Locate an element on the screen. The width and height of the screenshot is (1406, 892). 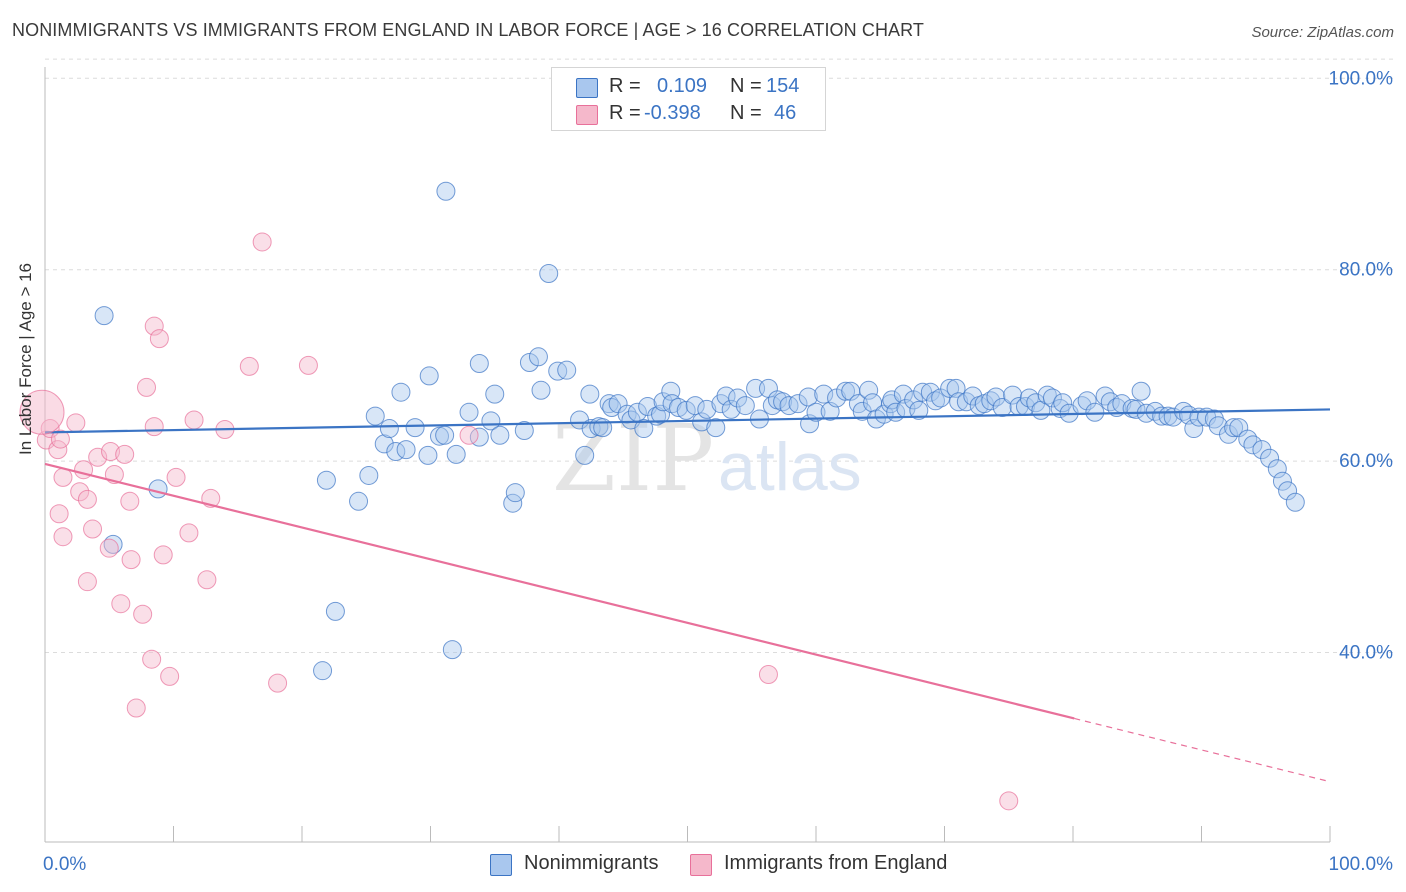
legend-label-immigrants: Immigrants from England is located at coordinates (836, 863).